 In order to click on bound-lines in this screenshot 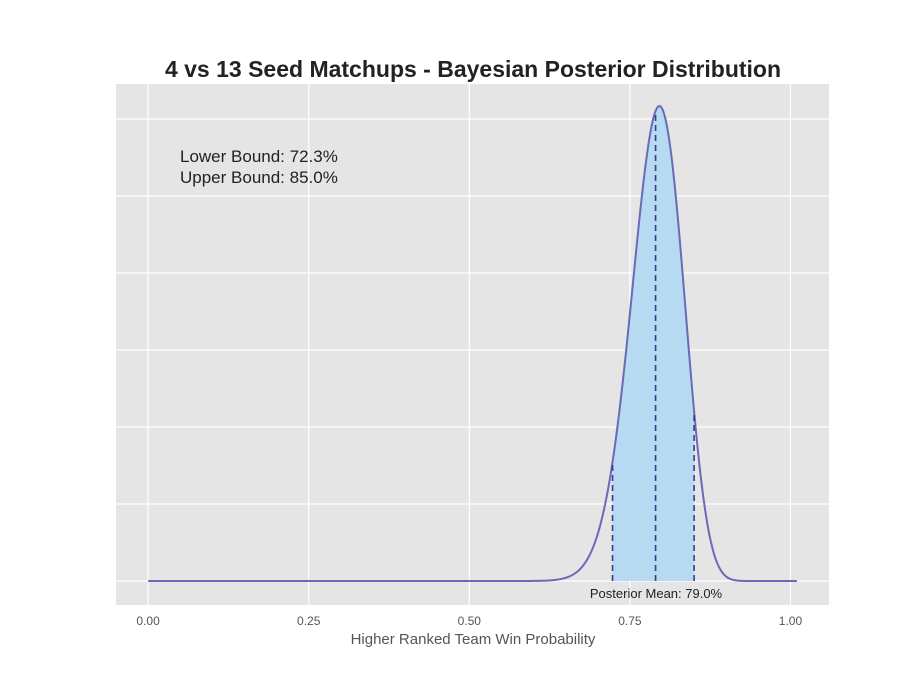, I will do `click(653, 345)`.